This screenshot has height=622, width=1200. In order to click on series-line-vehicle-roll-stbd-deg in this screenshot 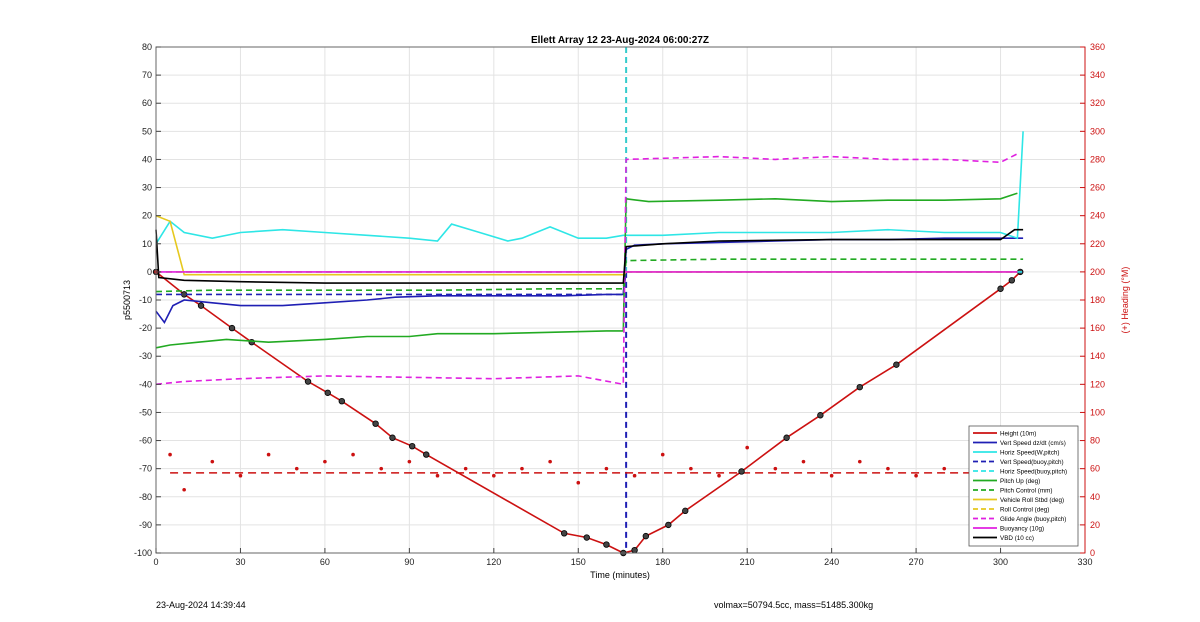, I will do `click(586, 245)`.